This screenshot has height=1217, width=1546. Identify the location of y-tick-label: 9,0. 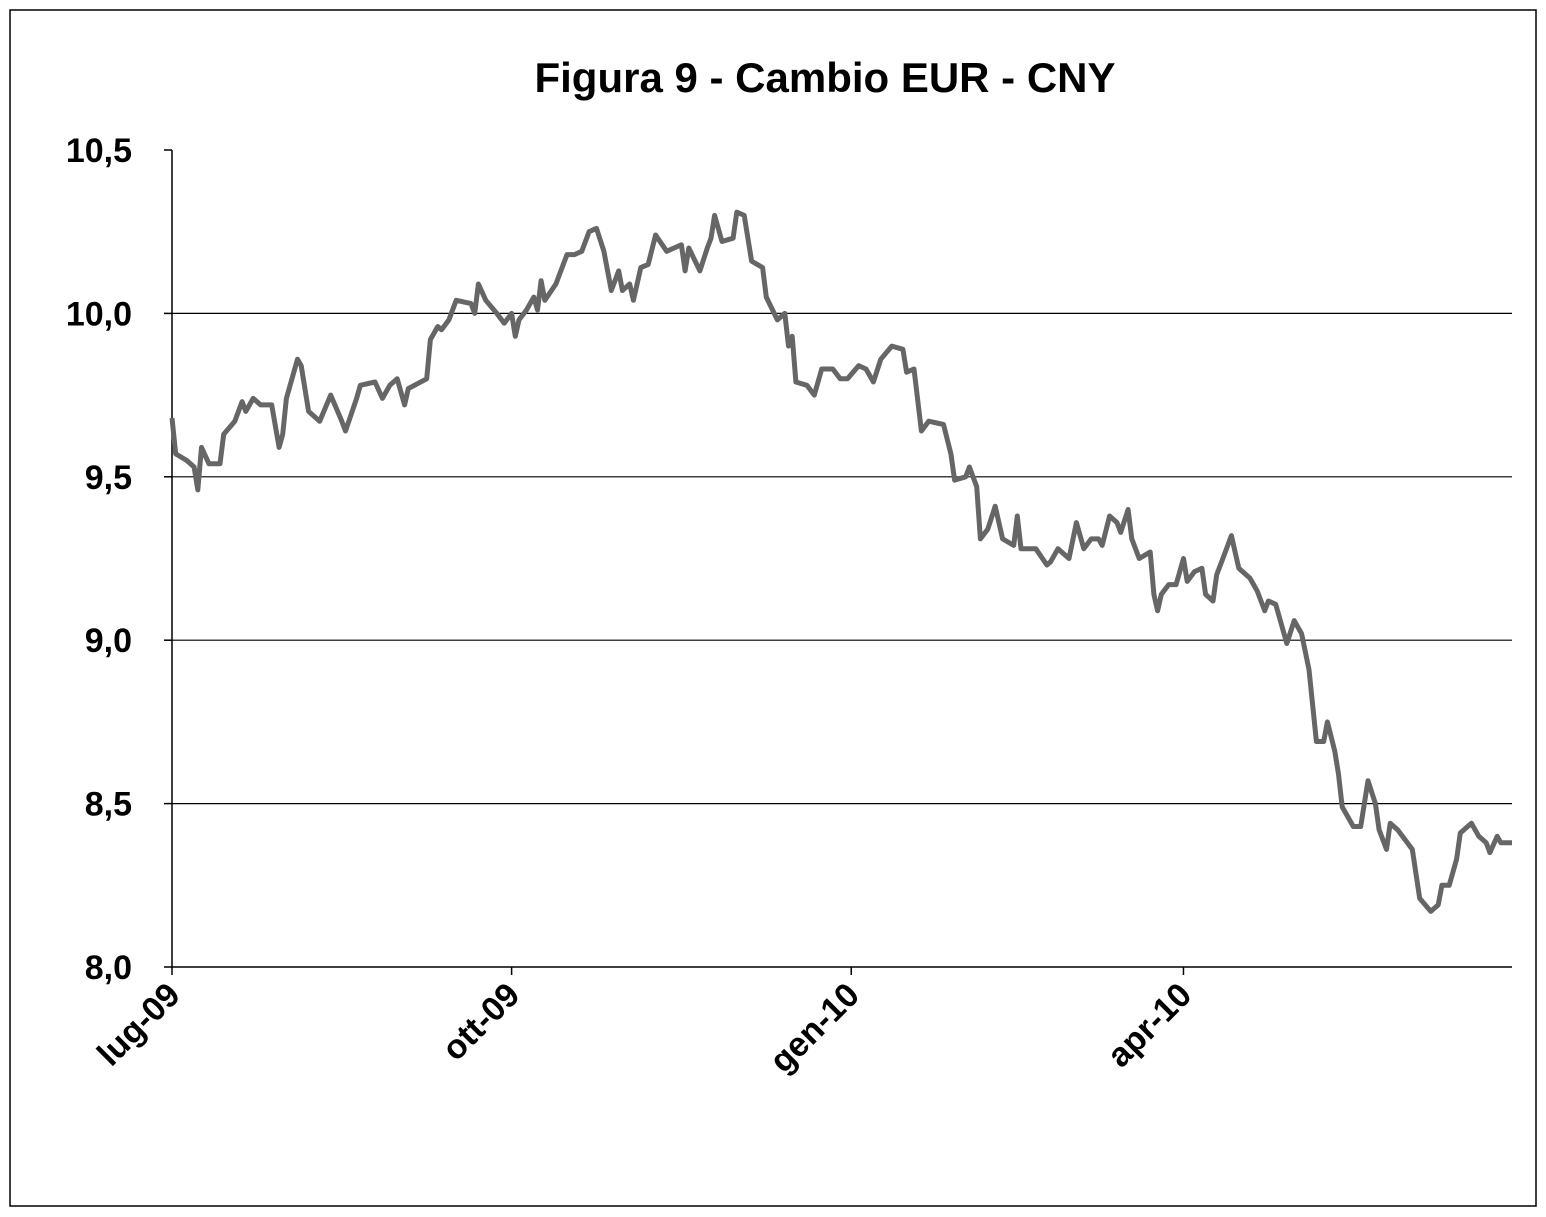
(108, 641).